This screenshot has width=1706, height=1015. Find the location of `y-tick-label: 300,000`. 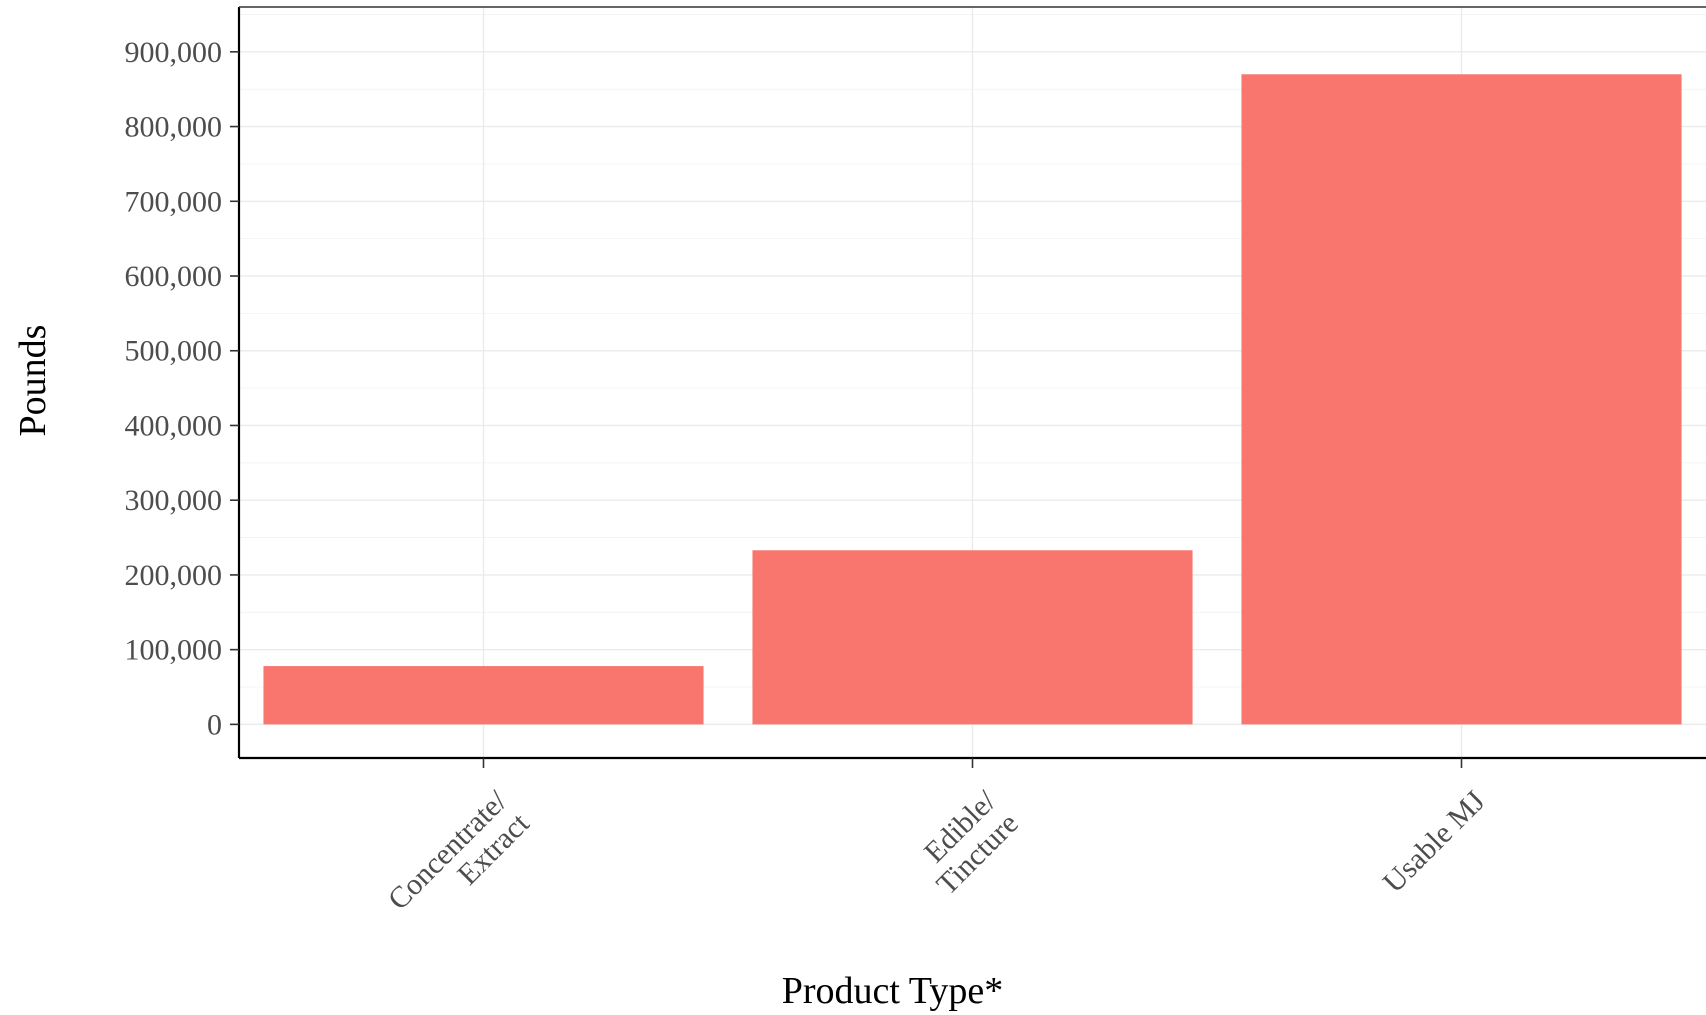

y-tick-label: 300,000 is located at coordinates (174, 500).